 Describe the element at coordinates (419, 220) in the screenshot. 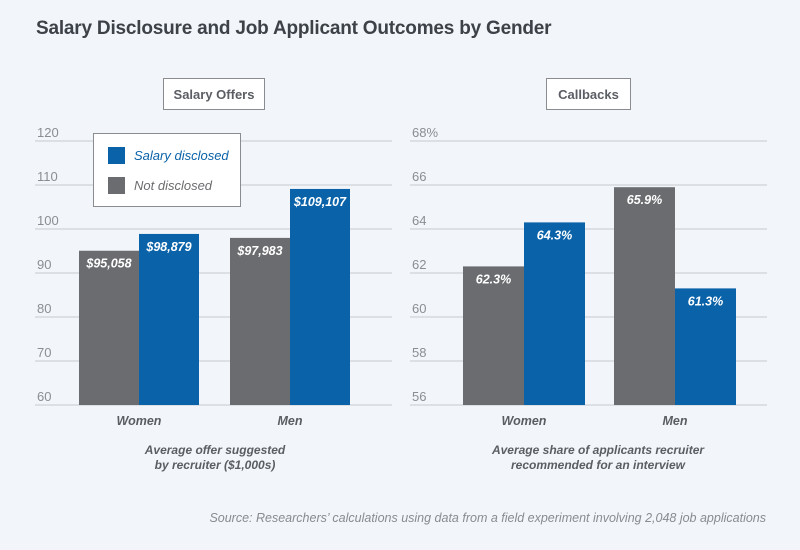

I see `y-tick-label: 64` at that location.